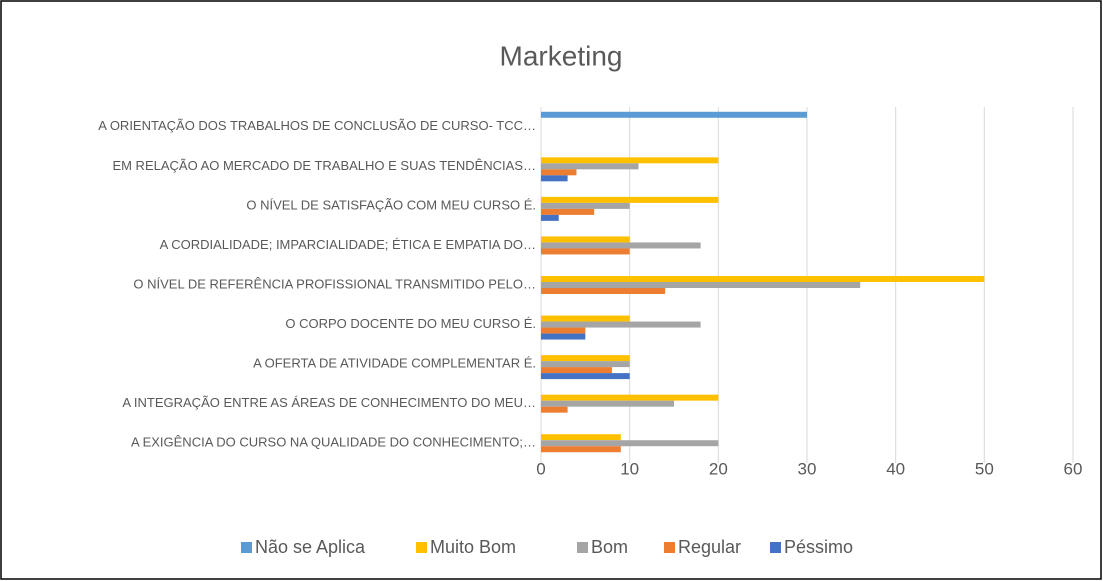 The width and height of the screenshot is (1103, 581). I want to click on legend-label: Bom, so click(609, 547).